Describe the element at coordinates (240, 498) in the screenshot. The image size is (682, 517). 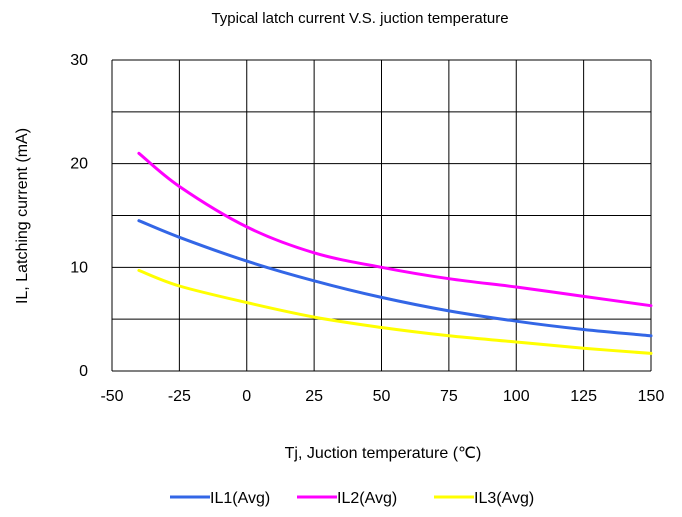
I see `legend-label: IL1(Avg)` at that location.